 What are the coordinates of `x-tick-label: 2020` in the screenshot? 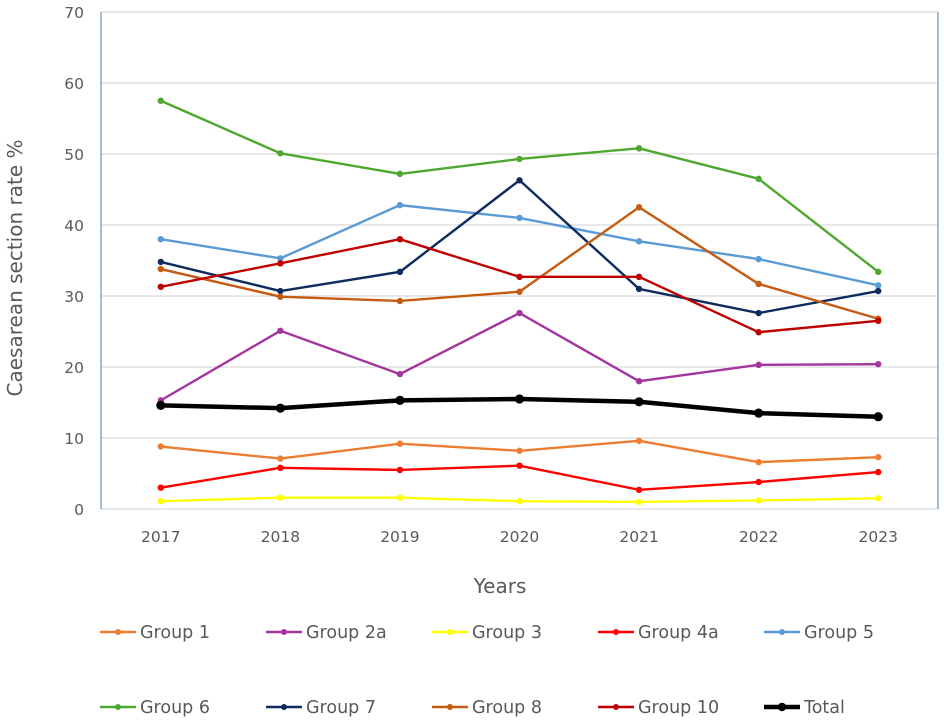 It's located at (519, 537).